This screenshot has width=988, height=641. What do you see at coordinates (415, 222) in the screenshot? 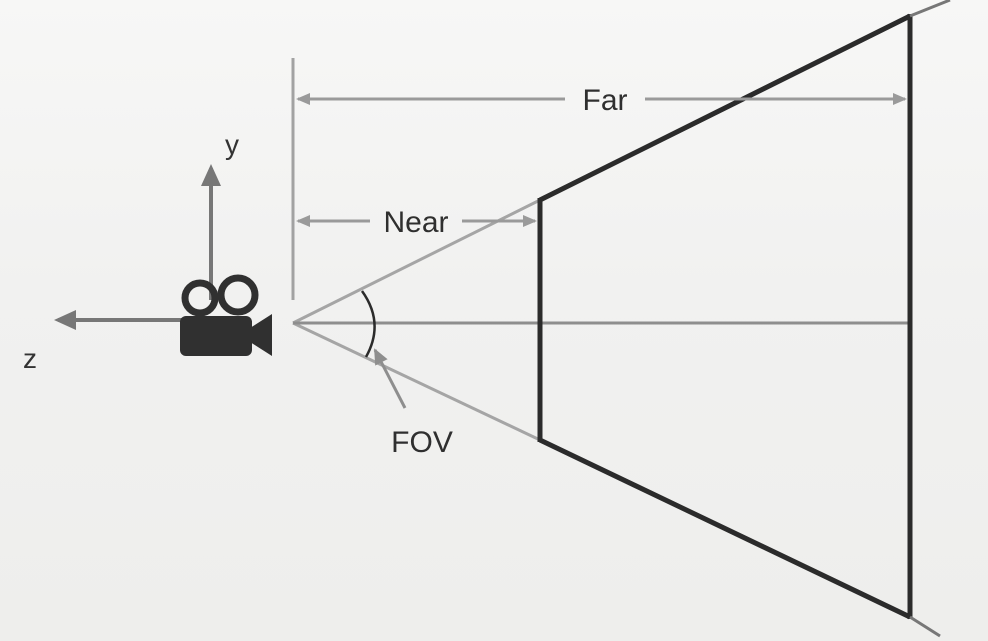
I see `near-label: Near` at bounding box center [415, 222].